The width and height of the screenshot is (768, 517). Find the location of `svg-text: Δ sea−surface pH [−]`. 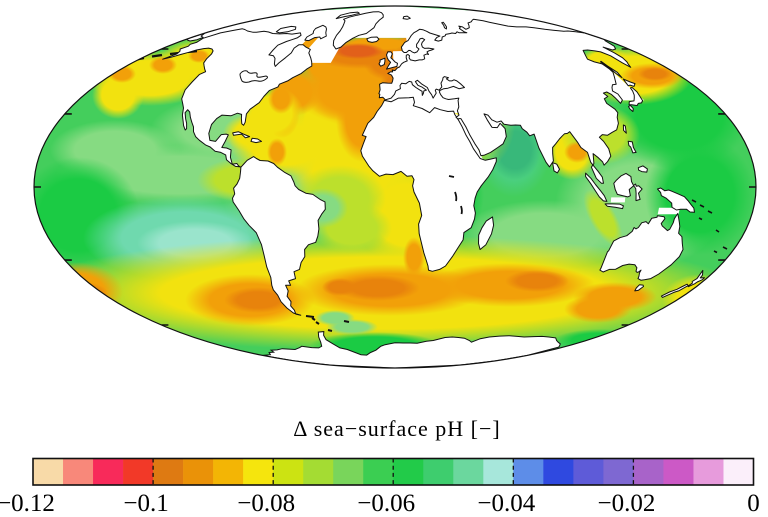

svg-text: Δ sea−surface pH [−] is located at coordinates (396, 428).